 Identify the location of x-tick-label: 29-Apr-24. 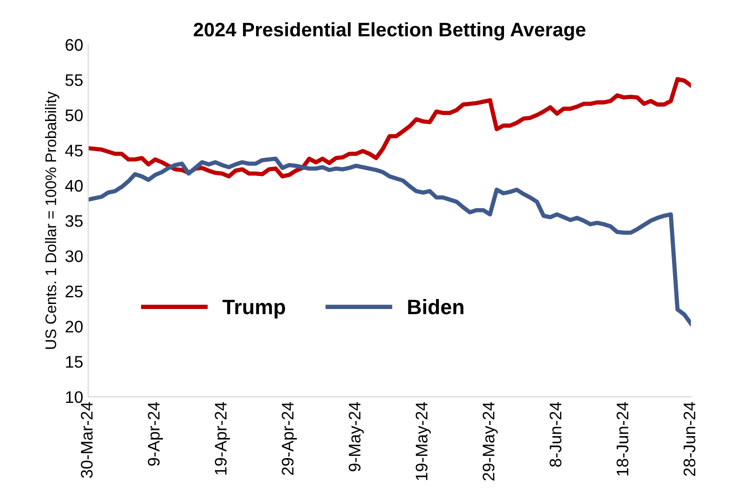
(289, 438).